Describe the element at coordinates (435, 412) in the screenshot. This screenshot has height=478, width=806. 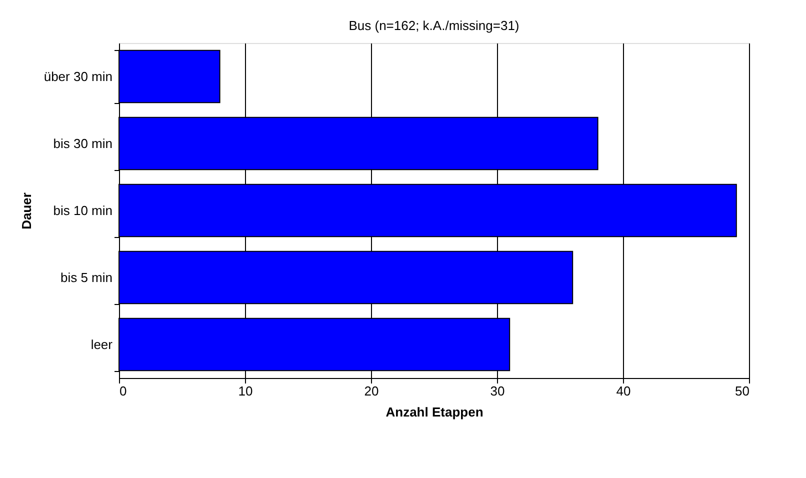
I see `x-axis-title: Anzahl Etappen` at that location.